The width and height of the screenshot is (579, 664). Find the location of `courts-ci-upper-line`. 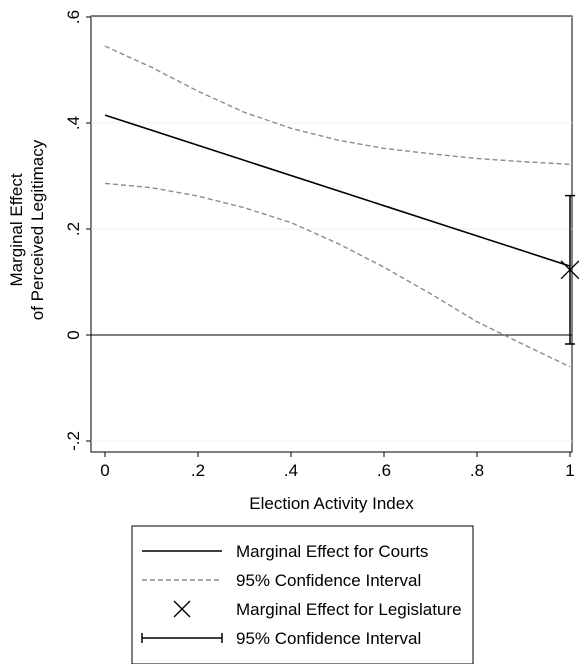

courts-ci-upper-line is located at coordinates (337, 105).